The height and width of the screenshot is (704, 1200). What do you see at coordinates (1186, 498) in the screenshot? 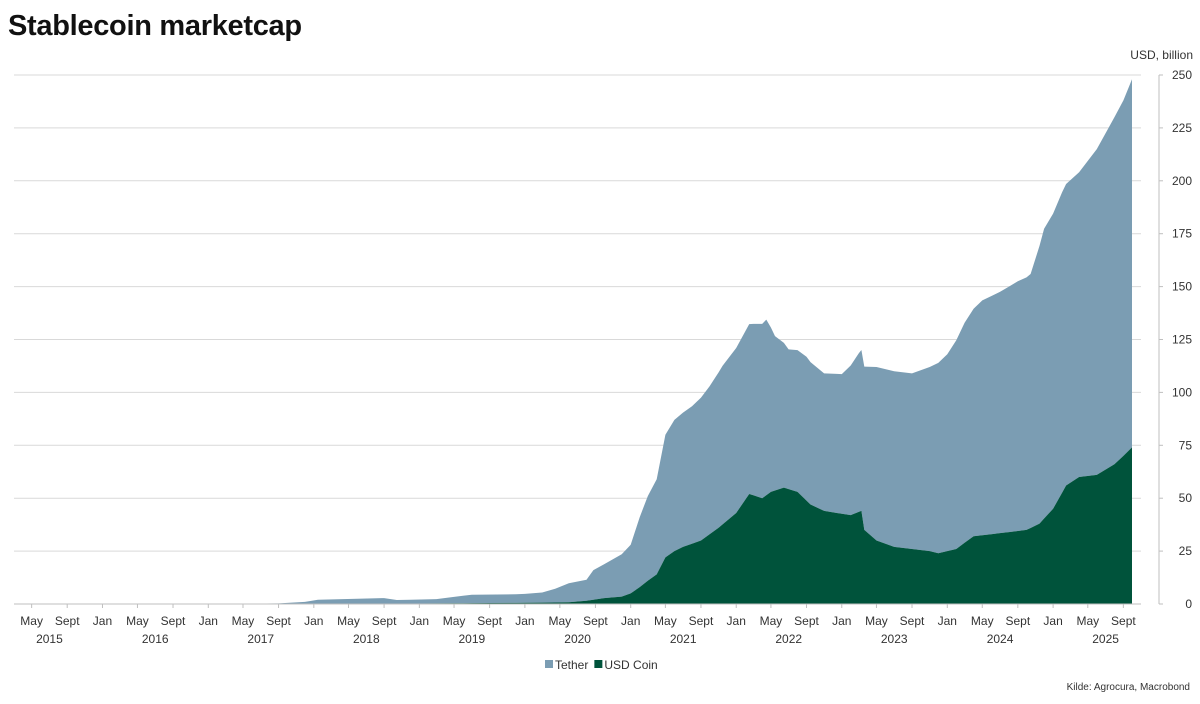
I see `y-tick-label: 50` at bounding box center [1186, 498].